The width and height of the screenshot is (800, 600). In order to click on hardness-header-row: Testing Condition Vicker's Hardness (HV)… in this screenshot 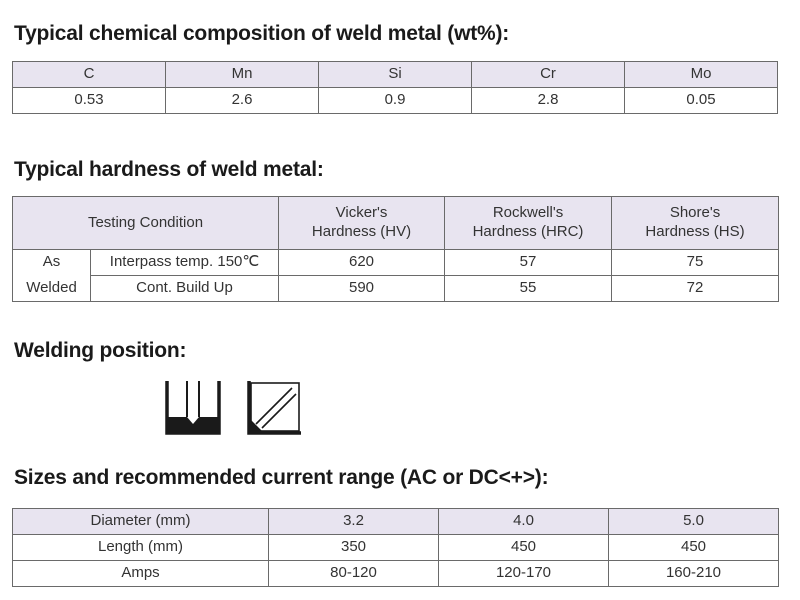, I will do `click(395, 223)`.